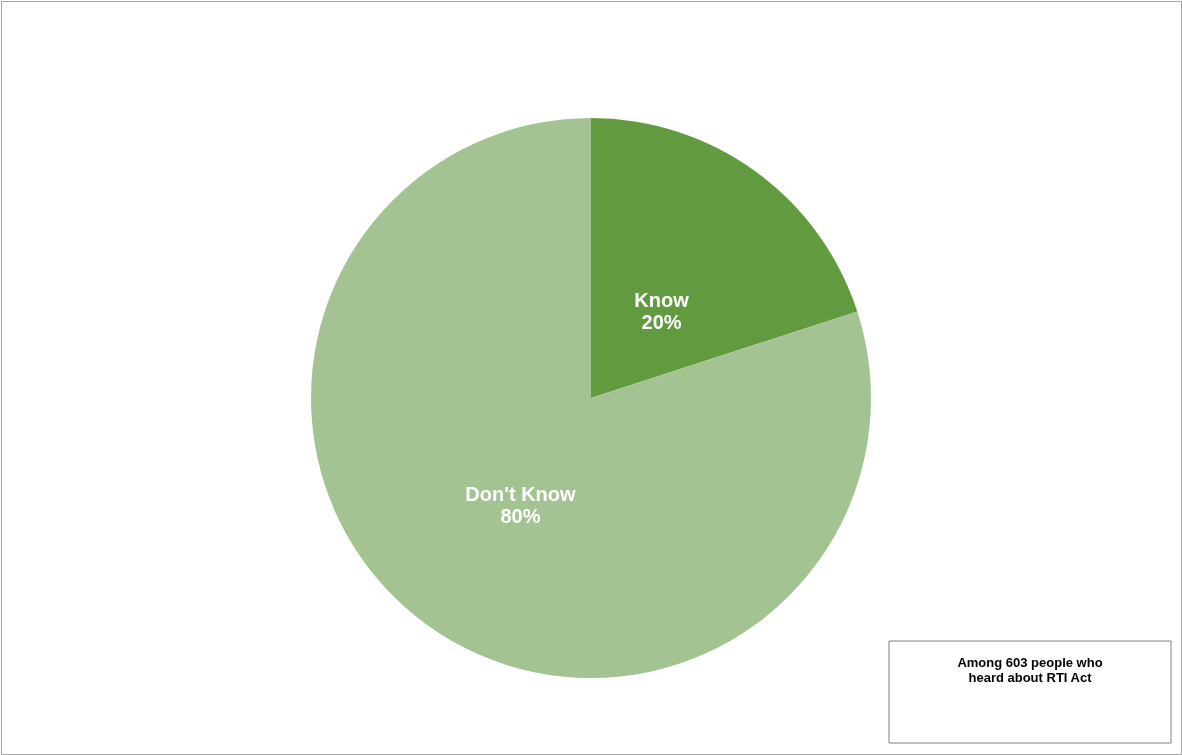 The height and width of the screenshot is (755, 1182). What do you see at coordinates (724, 258) in the screenshot?
I see `pie-slice` at bounding box center [724, 258].